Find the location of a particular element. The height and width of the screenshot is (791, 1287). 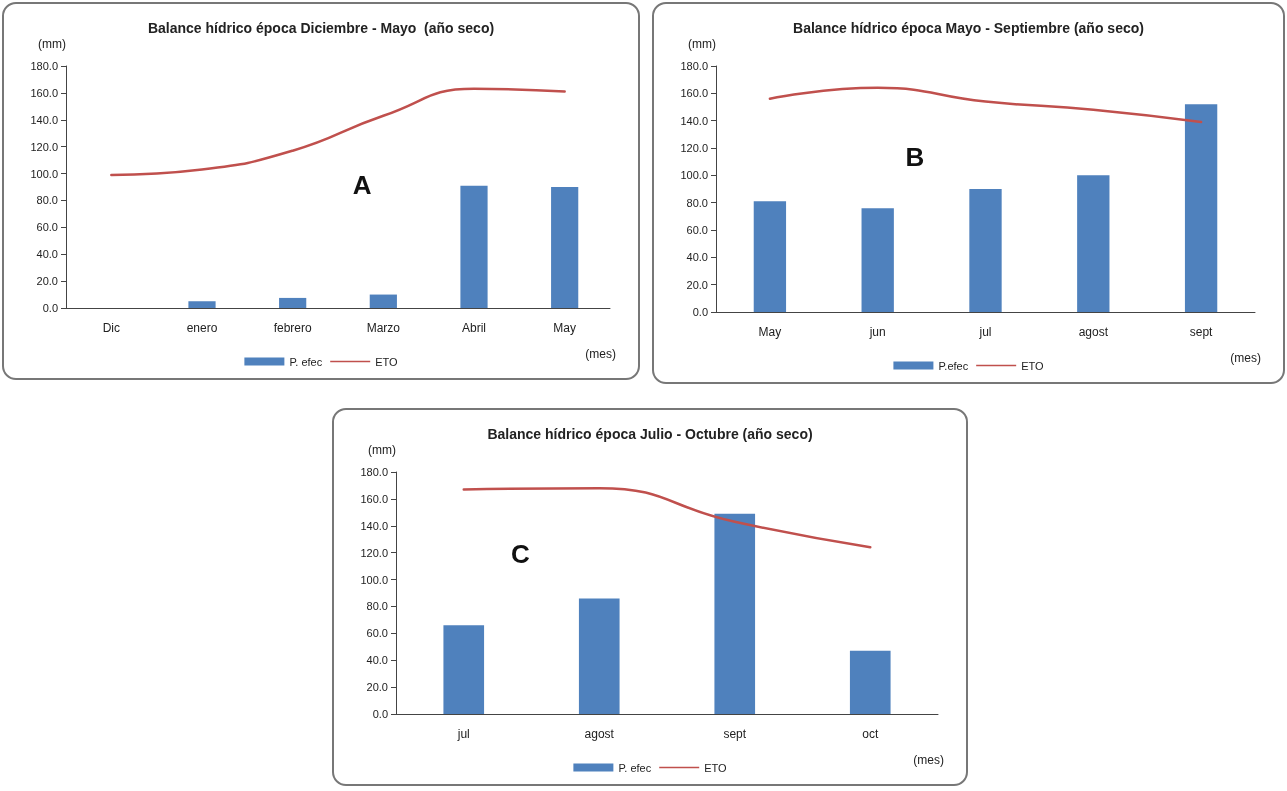

annotation: C is located at coordinates (520, 553).